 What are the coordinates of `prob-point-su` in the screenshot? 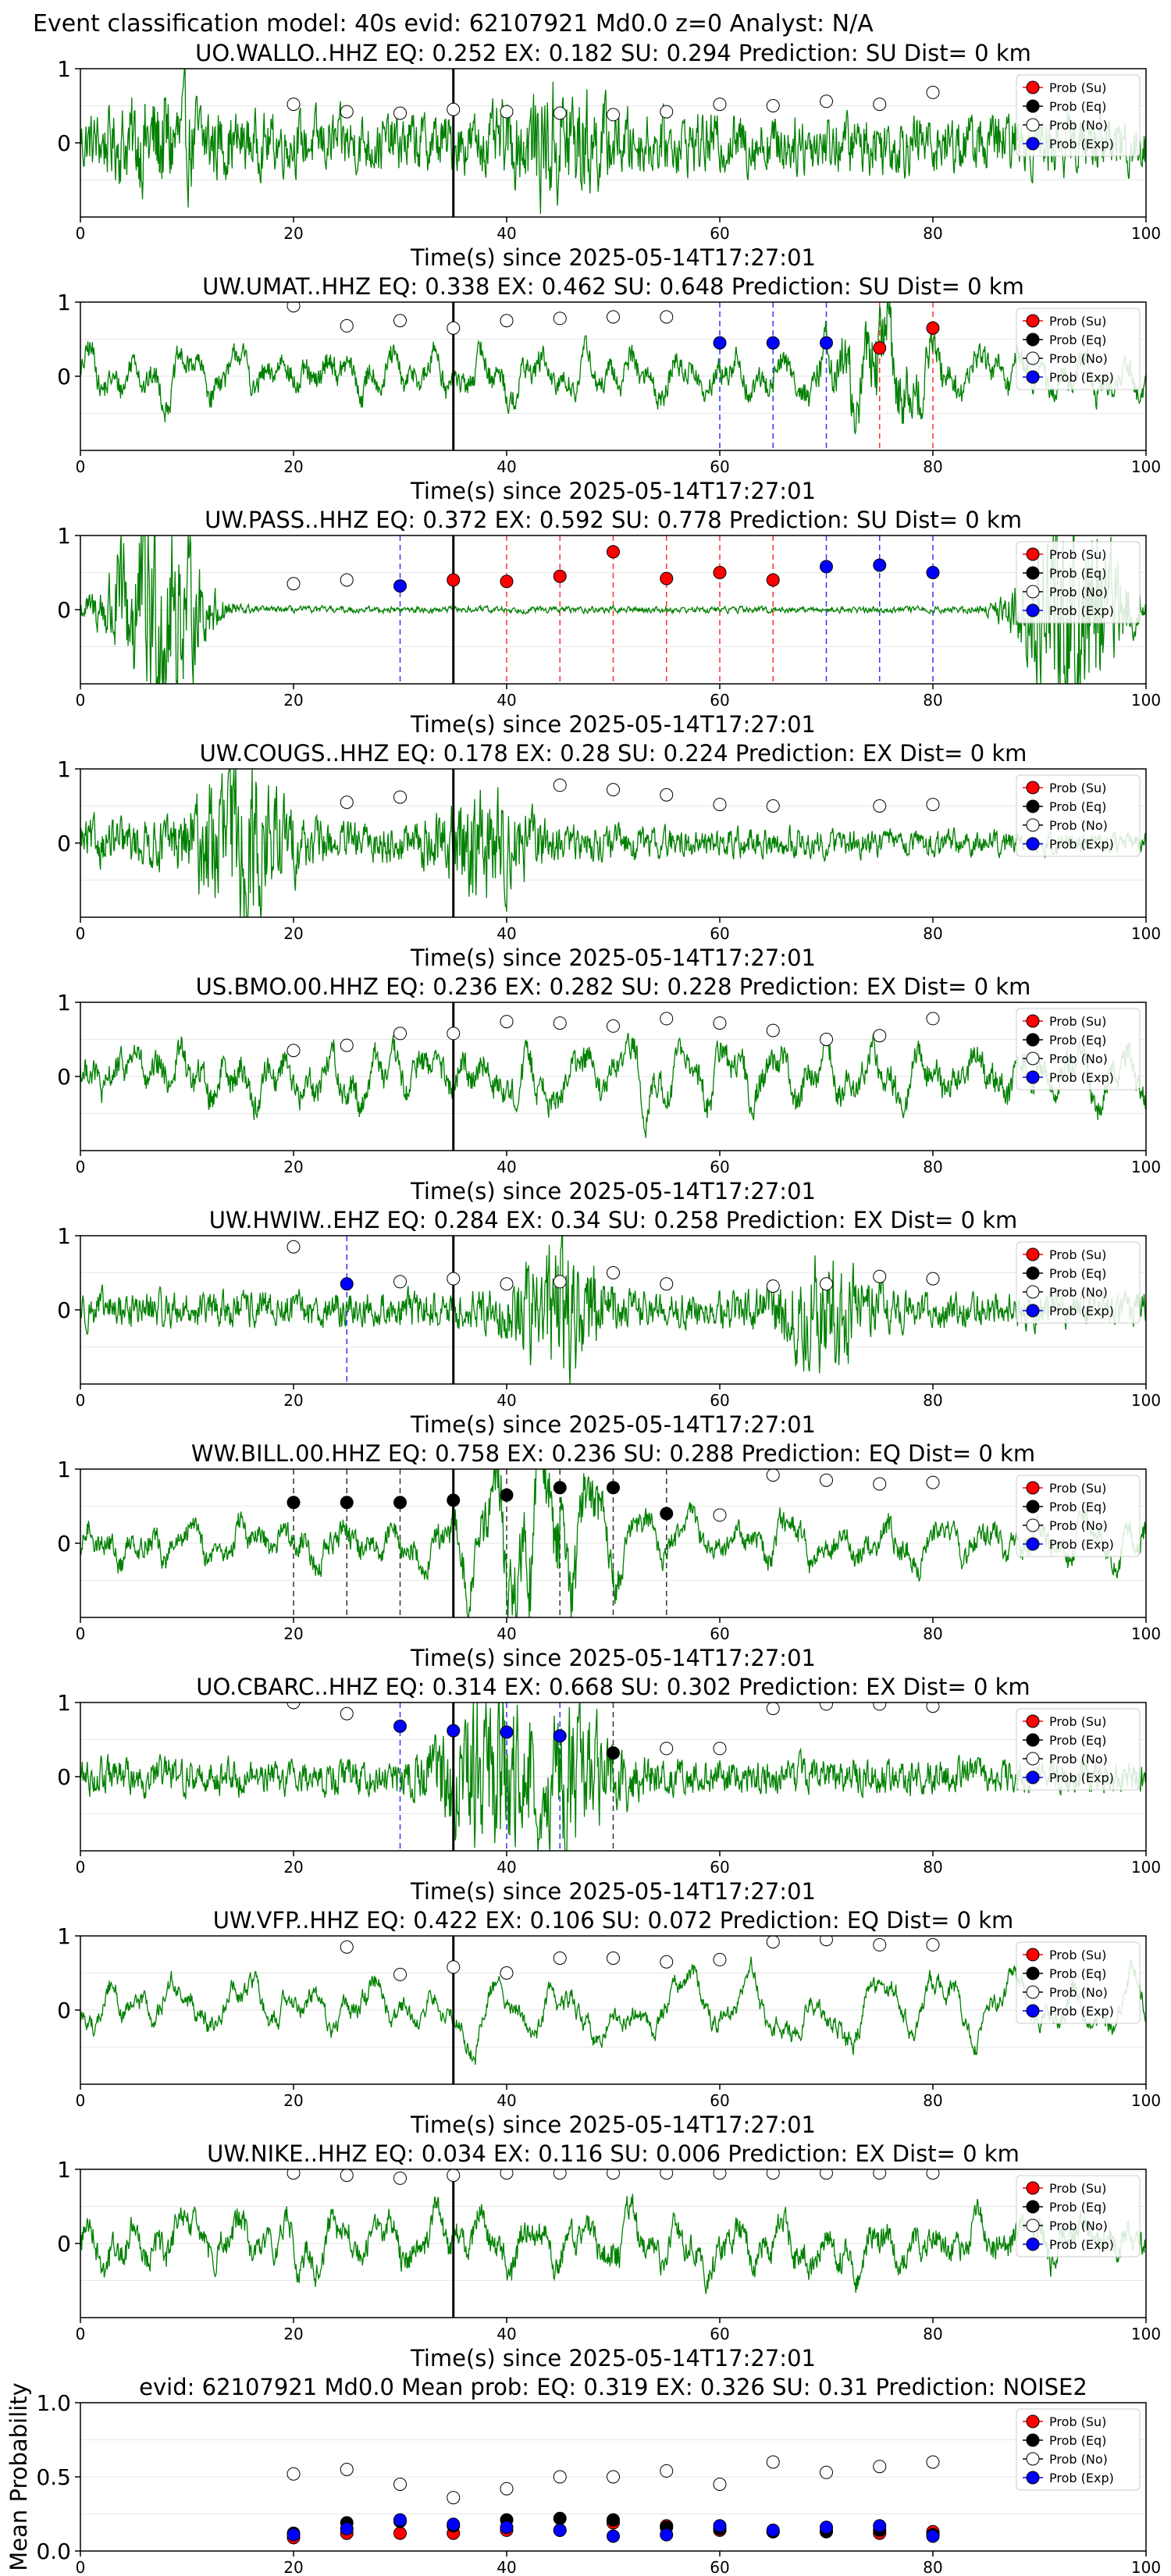 It's located at (560, 576).